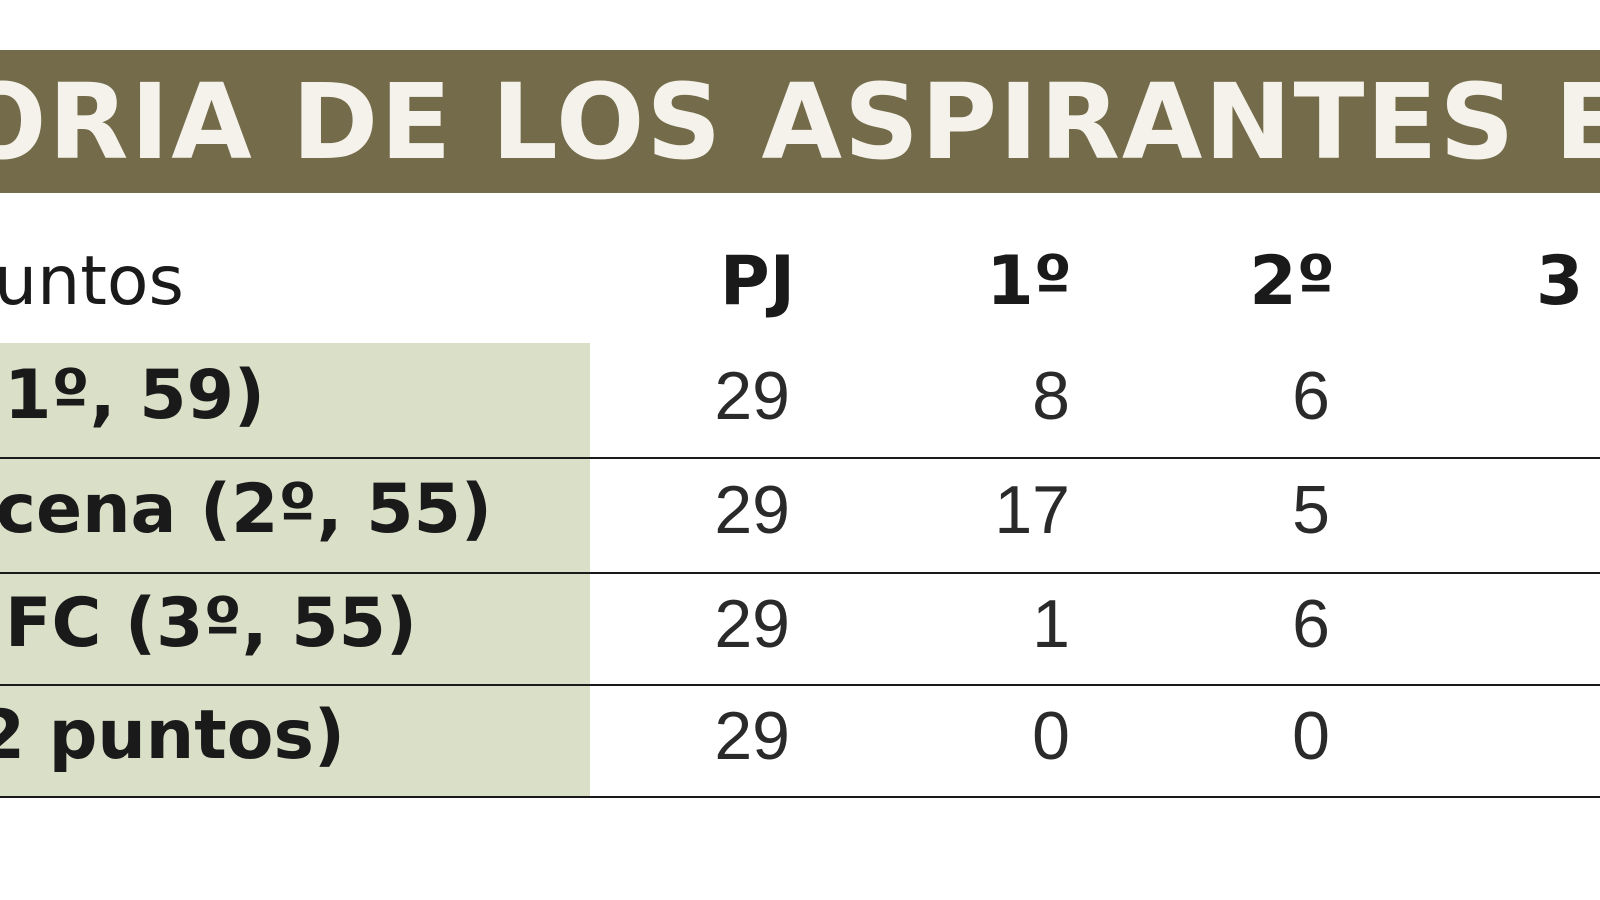 The image size is (1600, 900). I want to click on col-header-2: 2º, so click(1292, 281).